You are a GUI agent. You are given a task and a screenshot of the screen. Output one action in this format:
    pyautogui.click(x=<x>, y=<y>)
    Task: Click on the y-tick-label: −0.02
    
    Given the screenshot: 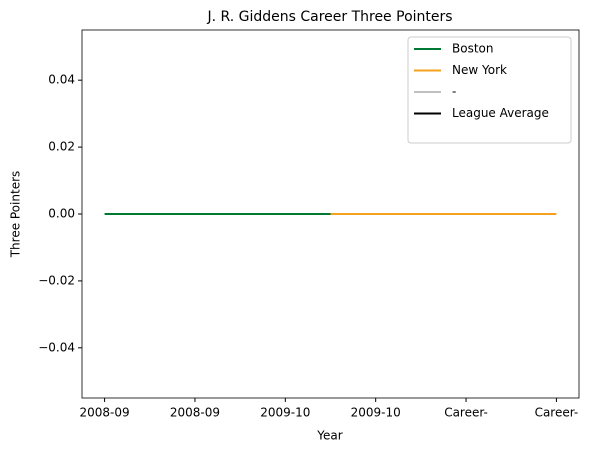 What is the action you would take?
    pyautogui.click(x=56, y=280)
    